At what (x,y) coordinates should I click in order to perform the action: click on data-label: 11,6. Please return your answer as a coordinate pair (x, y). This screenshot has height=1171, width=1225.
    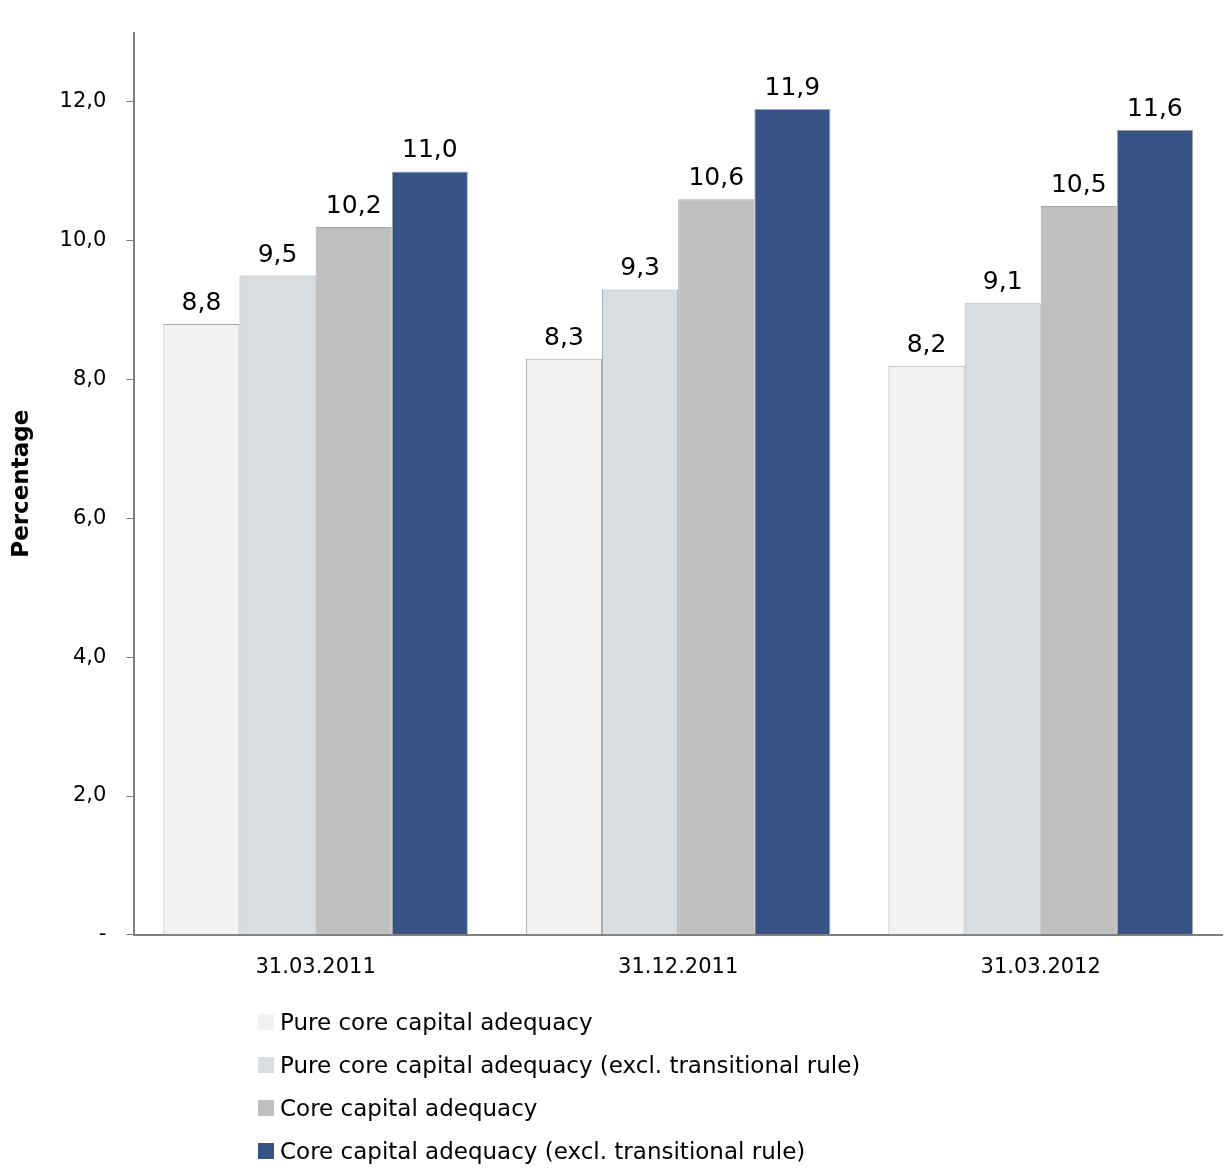
    Looking at the image, I should click on (1155, 107).